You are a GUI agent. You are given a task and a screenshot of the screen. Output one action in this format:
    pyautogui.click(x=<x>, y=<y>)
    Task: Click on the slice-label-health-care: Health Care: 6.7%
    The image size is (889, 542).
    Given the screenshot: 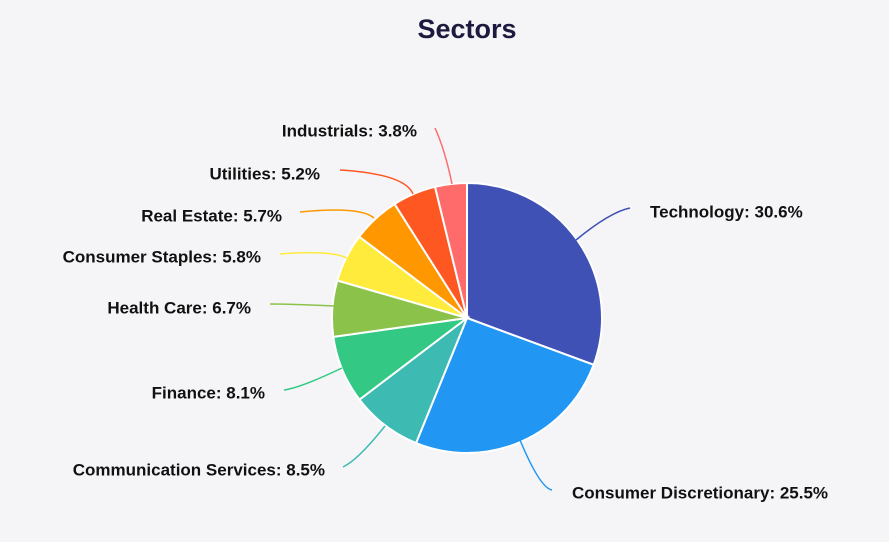 What is the action you would take?
    pyautogui.click(x=179, y=307)
    